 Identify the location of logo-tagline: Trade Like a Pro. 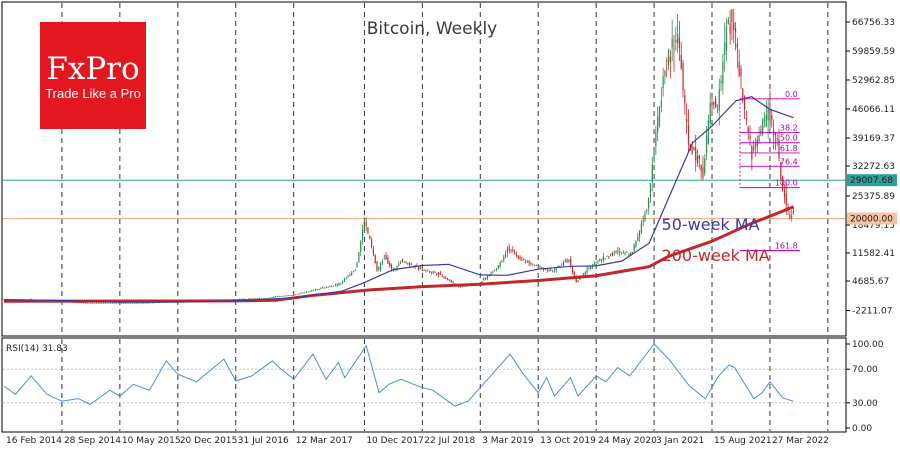
(93, 93).